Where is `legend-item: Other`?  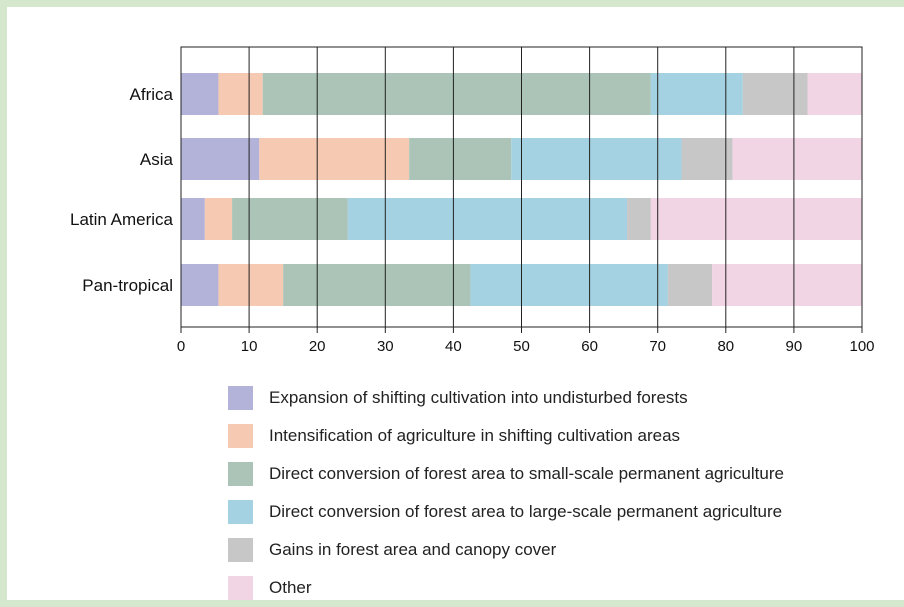
legend-item: Other is located at coordinates (506, 588).